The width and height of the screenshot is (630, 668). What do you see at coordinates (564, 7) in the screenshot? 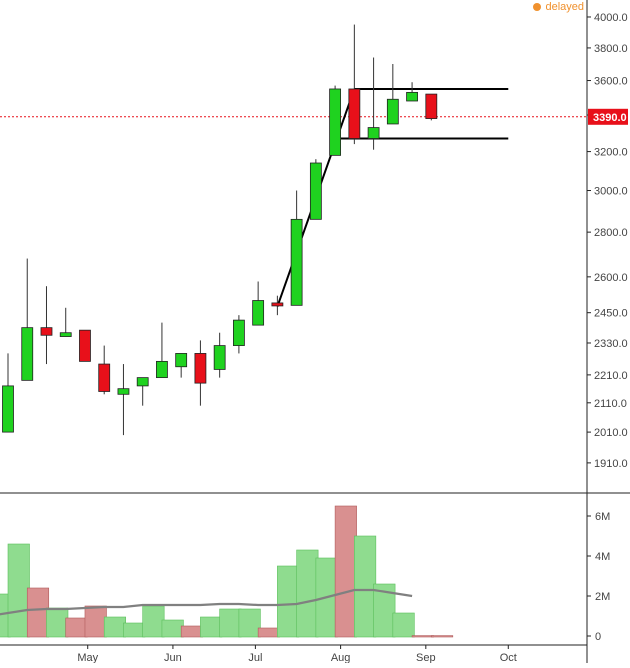
I see `delayed-label: delayed` at bounding box center [564, 7].